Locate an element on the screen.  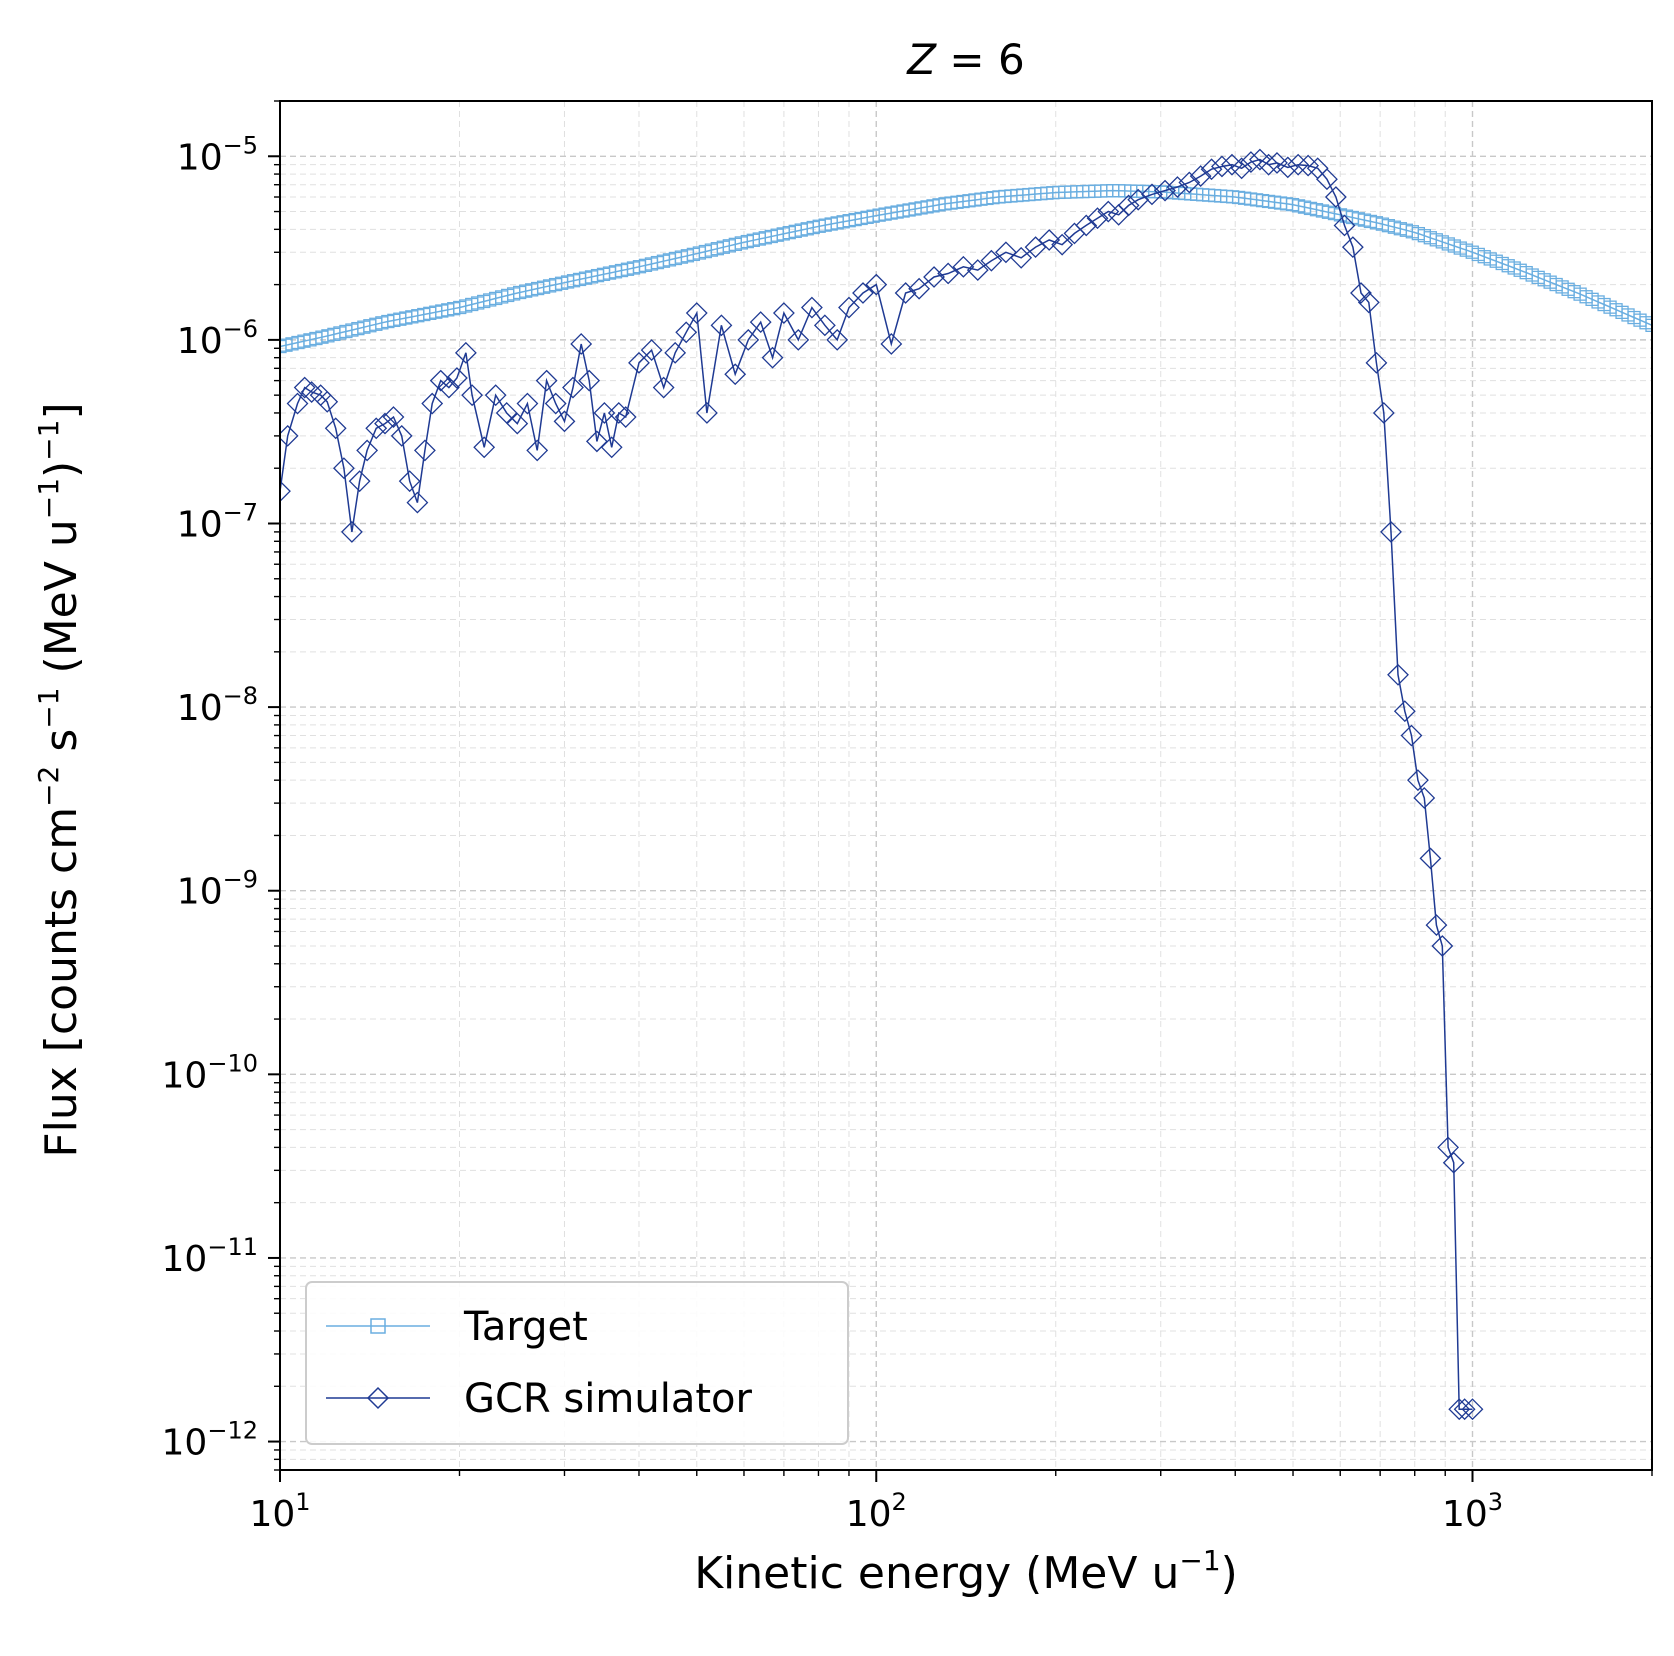
y-label-part-3: (MeV u is located at coordinates (61, 603).